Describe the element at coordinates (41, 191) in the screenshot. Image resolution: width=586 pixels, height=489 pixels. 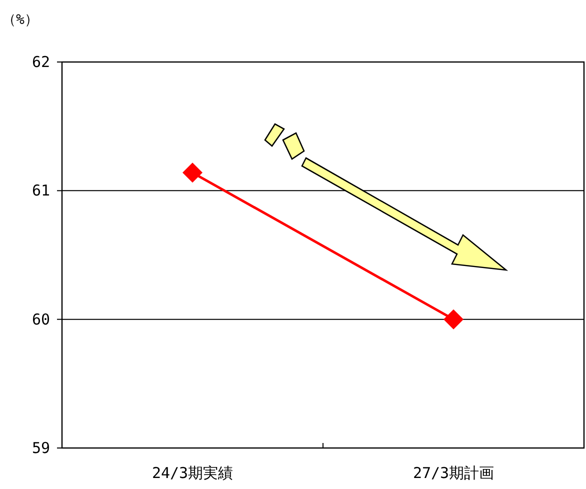
I see `y-tick-label: 61` at that location.